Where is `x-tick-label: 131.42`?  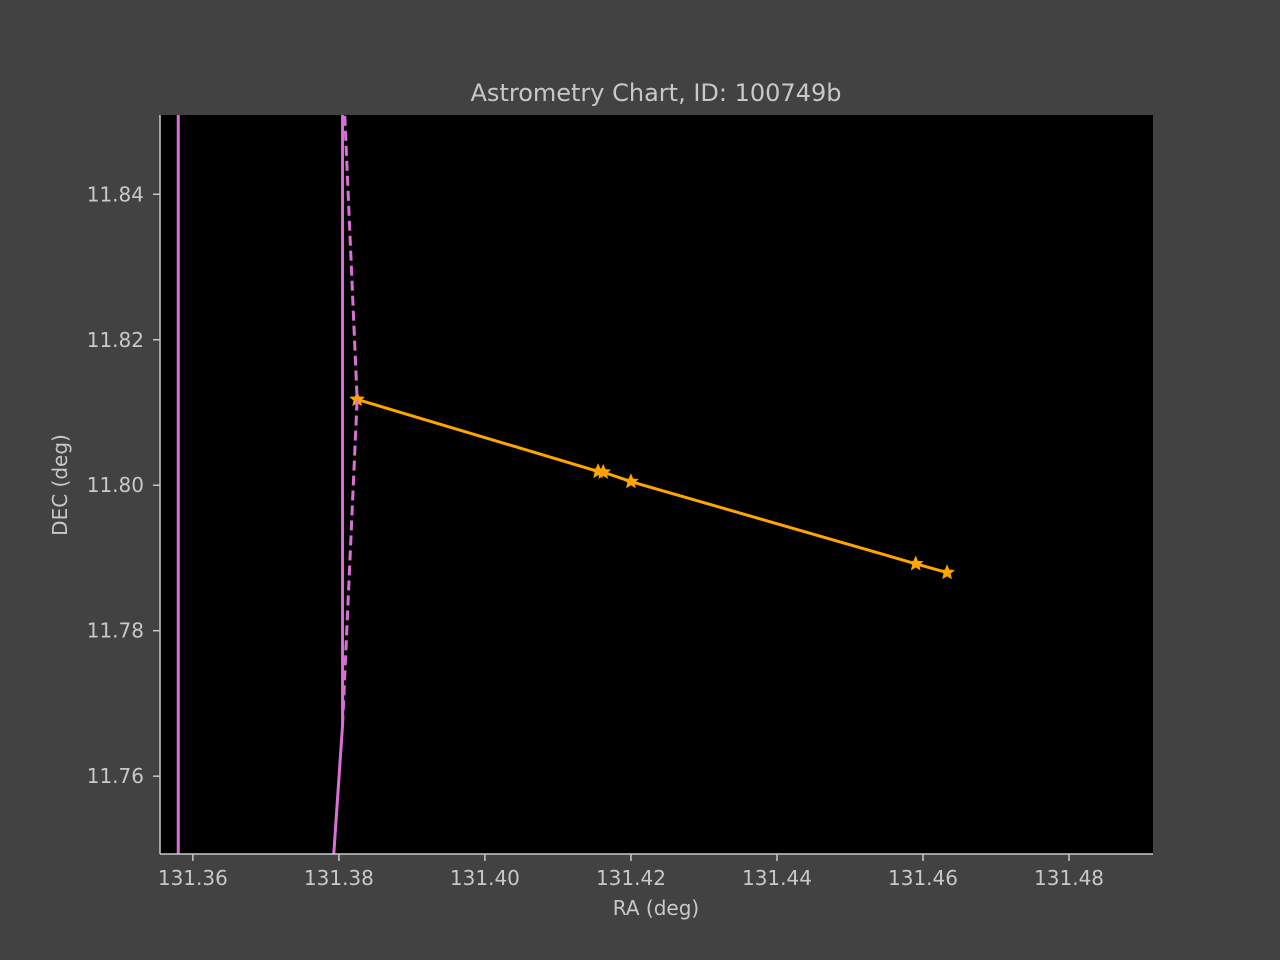
x-tick-label: 131.42 is located at coordinates (631, 878).